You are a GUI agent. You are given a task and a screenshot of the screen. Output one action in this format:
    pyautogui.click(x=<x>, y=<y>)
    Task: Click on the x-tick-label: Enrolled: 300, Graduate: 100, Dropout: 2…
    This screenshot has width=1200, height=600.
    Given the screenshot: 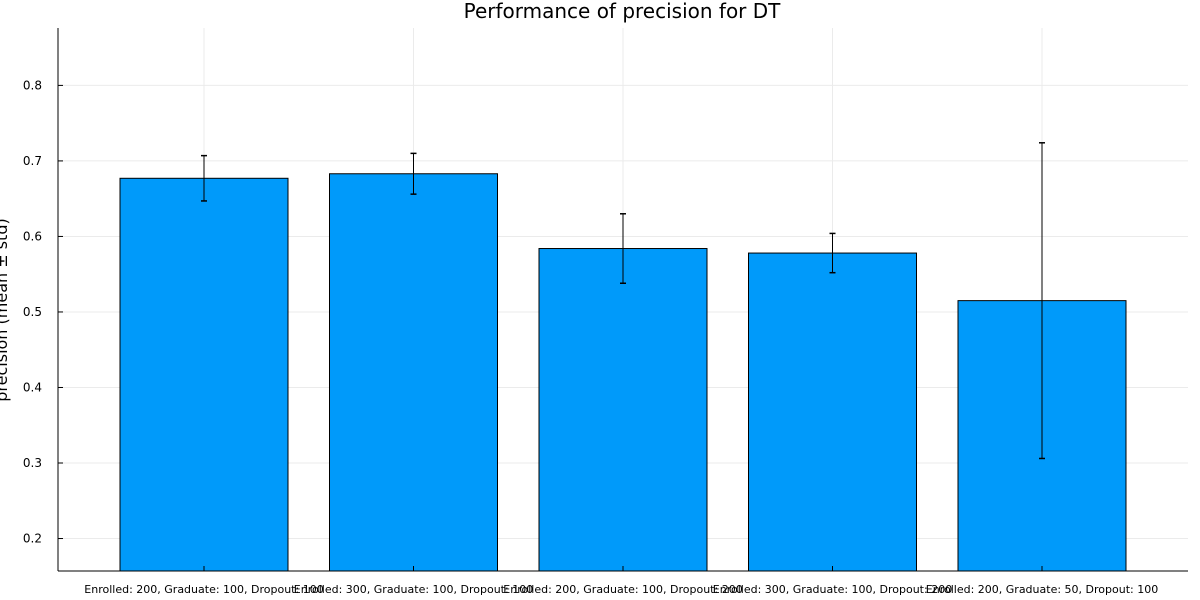 What is the action you would take?
    pyautogui.click(x=832, y=589)
    